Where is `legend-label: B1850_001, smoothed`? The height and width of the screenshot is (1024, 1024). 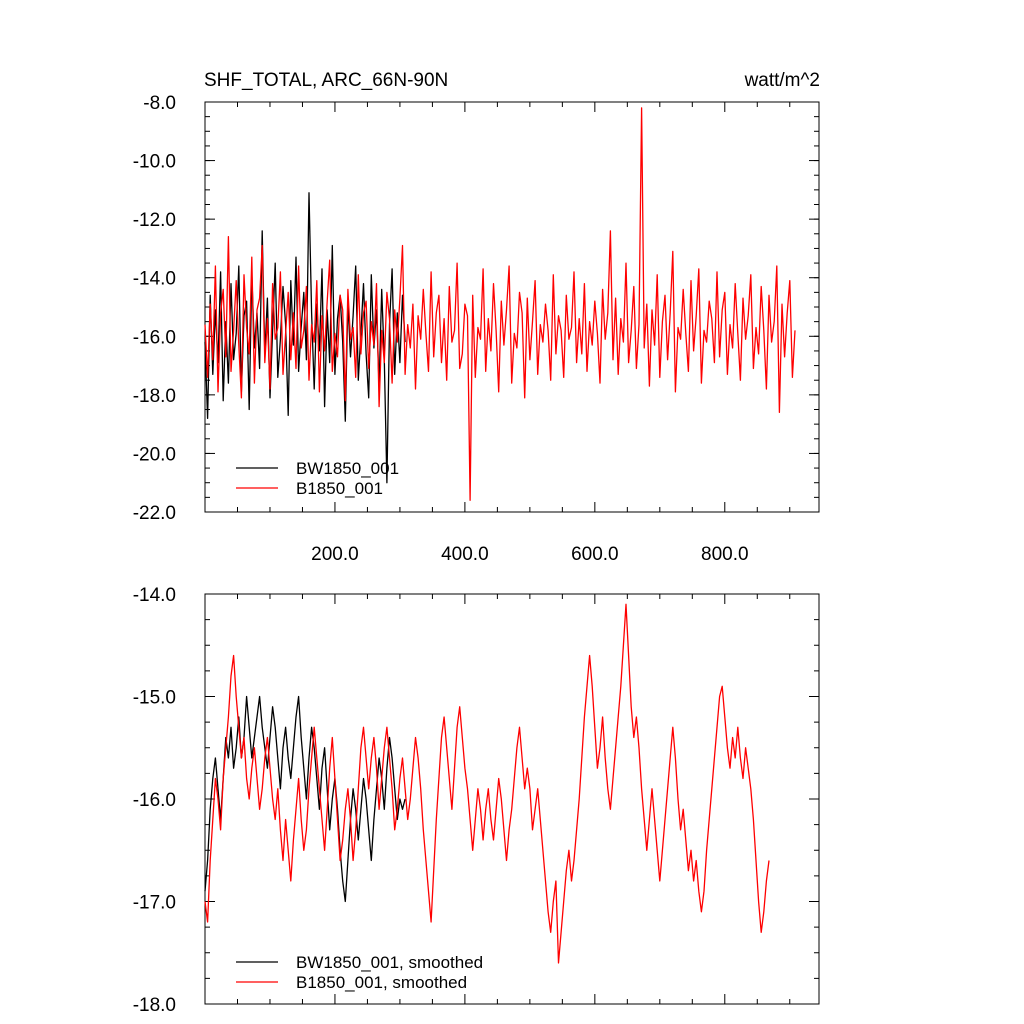 legend-label: B1850_001, smoothed is located at coordinates (381, 982).